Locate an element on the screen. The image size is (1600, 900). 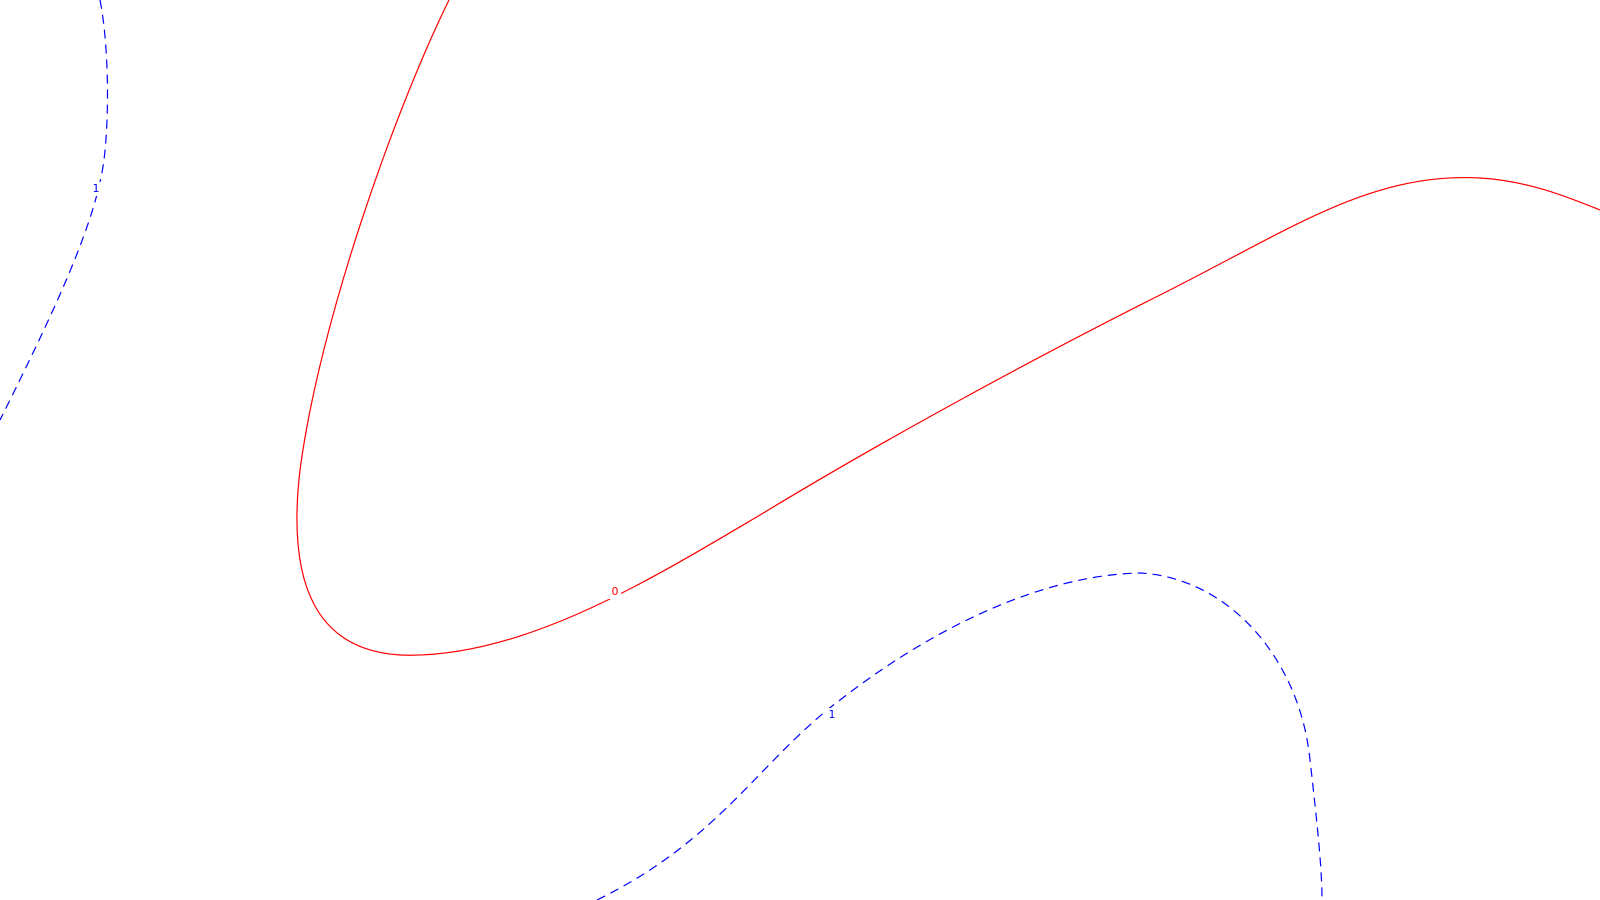
contour-label-bg-level-1-upper-left is located at coordinates (96, 189).